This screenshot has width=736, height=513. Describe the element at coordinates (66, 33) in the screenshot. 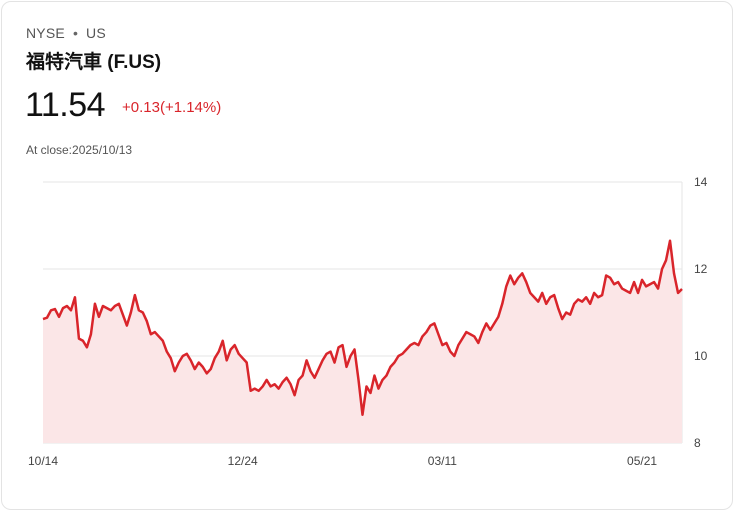

I see `exchange-line: NYSE • US` at that location.